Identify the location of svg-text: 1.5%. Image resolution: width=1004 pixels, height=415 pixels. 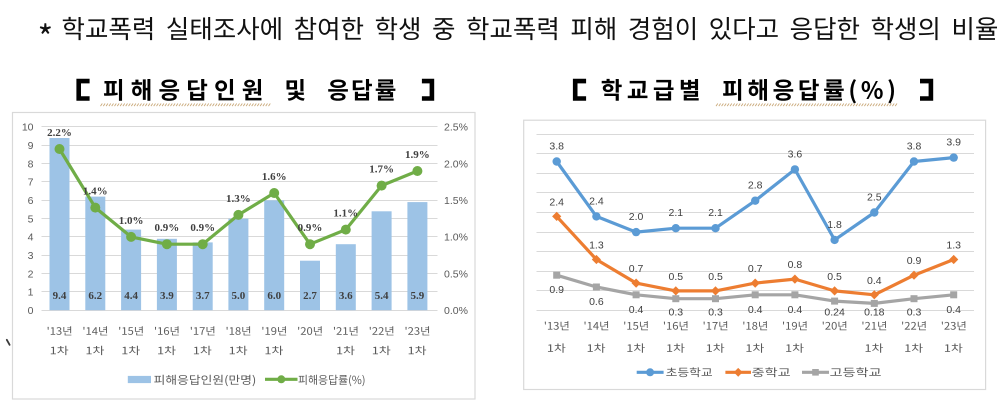
(456, 201).